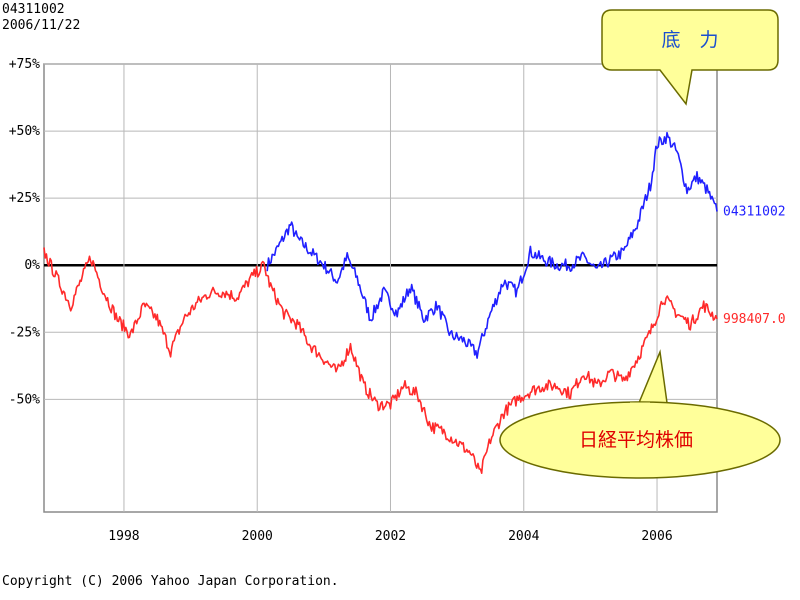 The width and height of the screenshot is (800, 600). Describe the element at coordinates (690, 57) in the screenshot. I see `callout-bubble-fund` at that location.